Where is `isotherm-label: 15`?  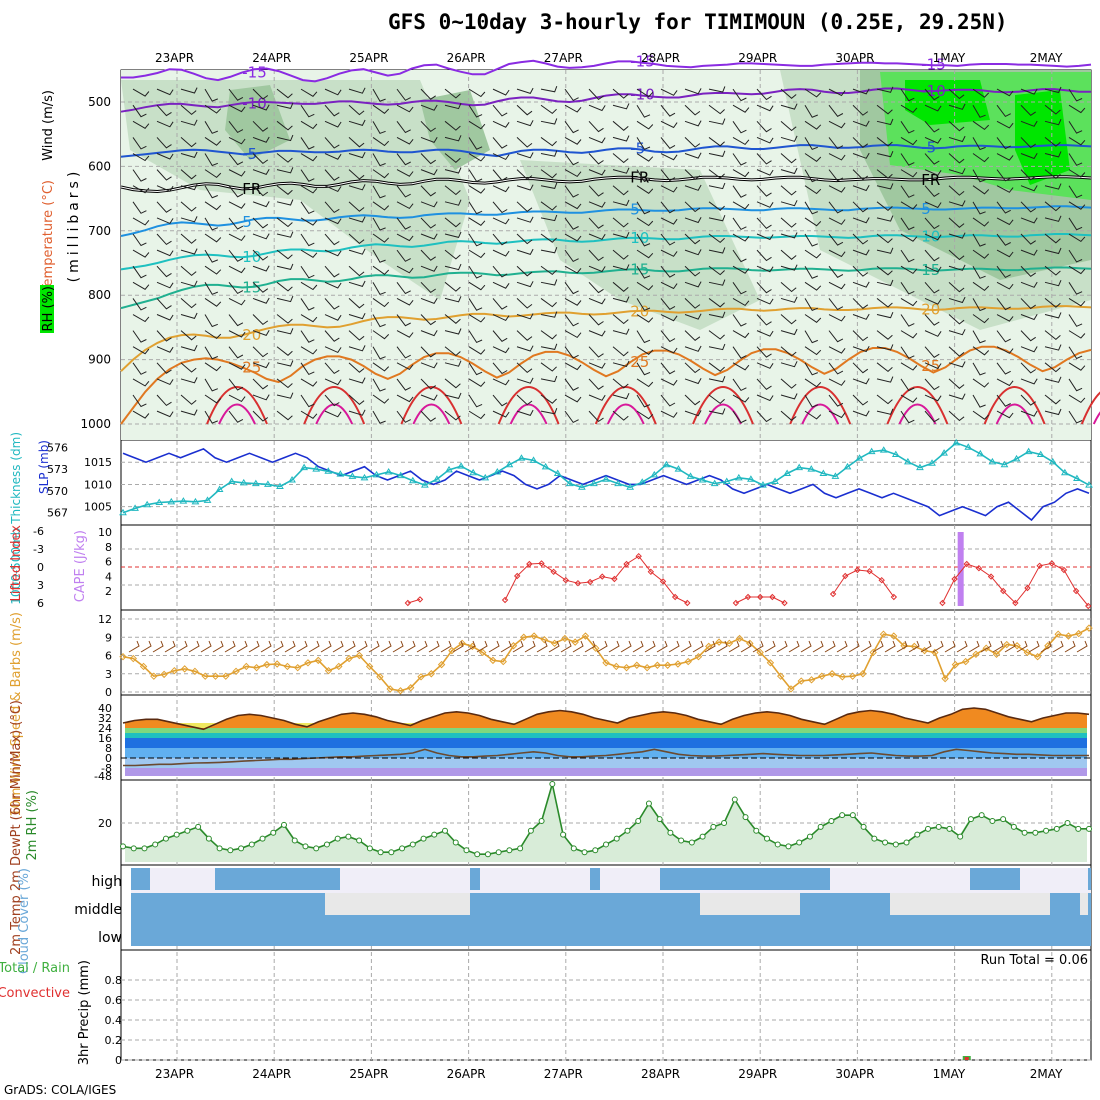
isotherm-label: 15 is located at coordinates (930, 270).